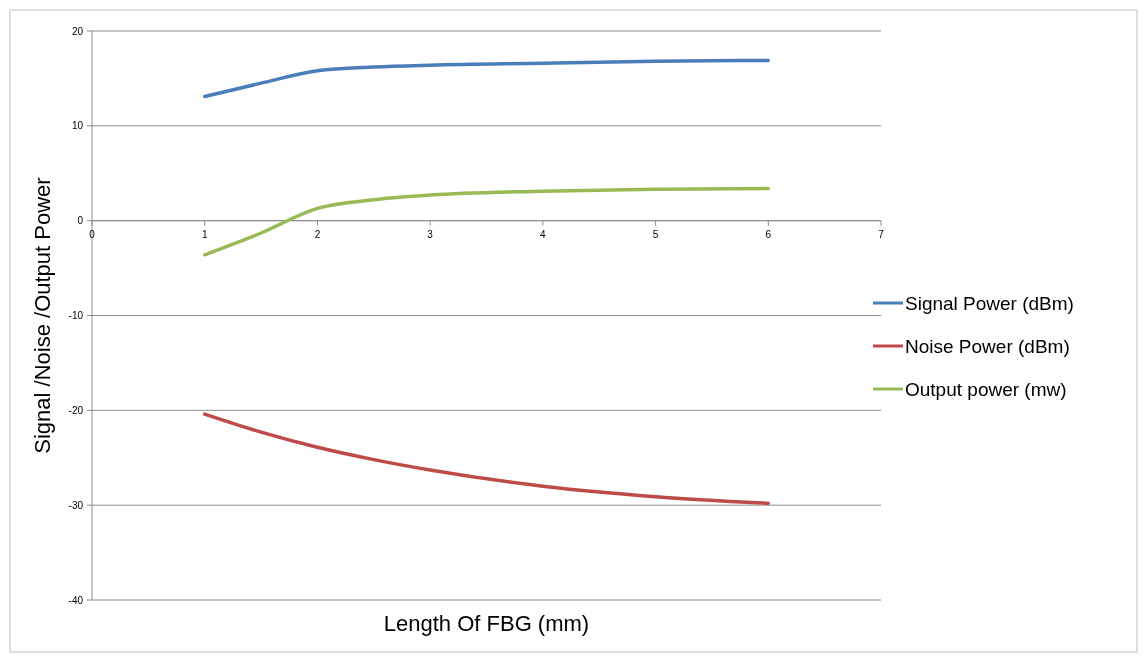 The height and width of the screenshot is (662, 1147). I want to click on y-tick-label: -30, so click(76, 505).